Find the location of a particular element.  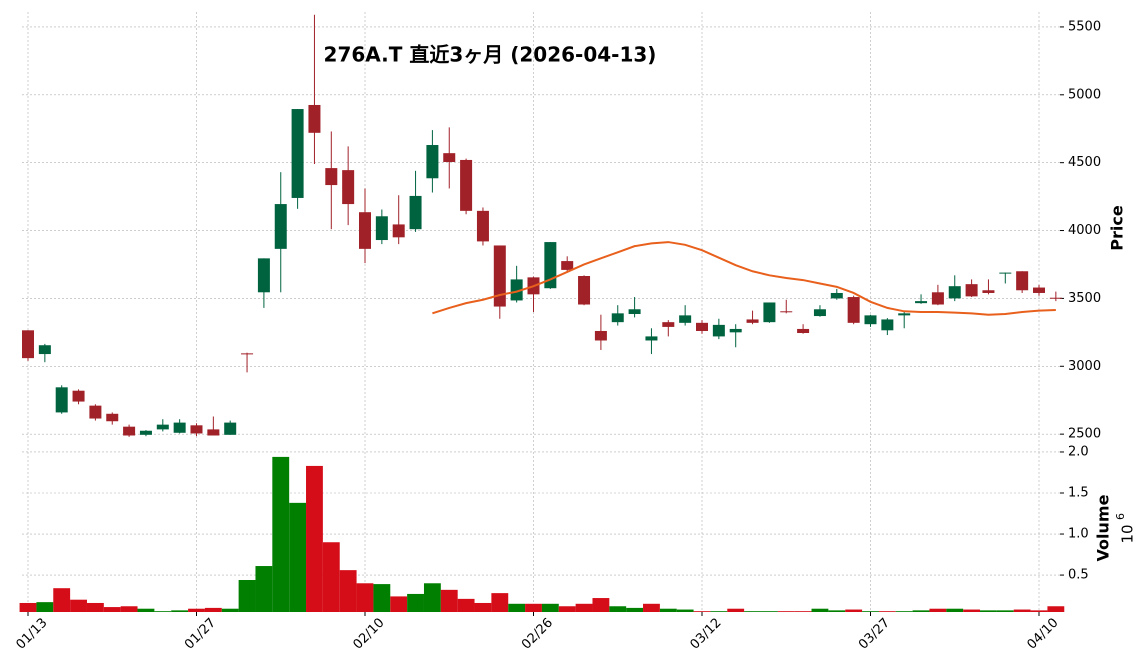

y-tick-label: 1.0 is located at coordinates (1078, 534).